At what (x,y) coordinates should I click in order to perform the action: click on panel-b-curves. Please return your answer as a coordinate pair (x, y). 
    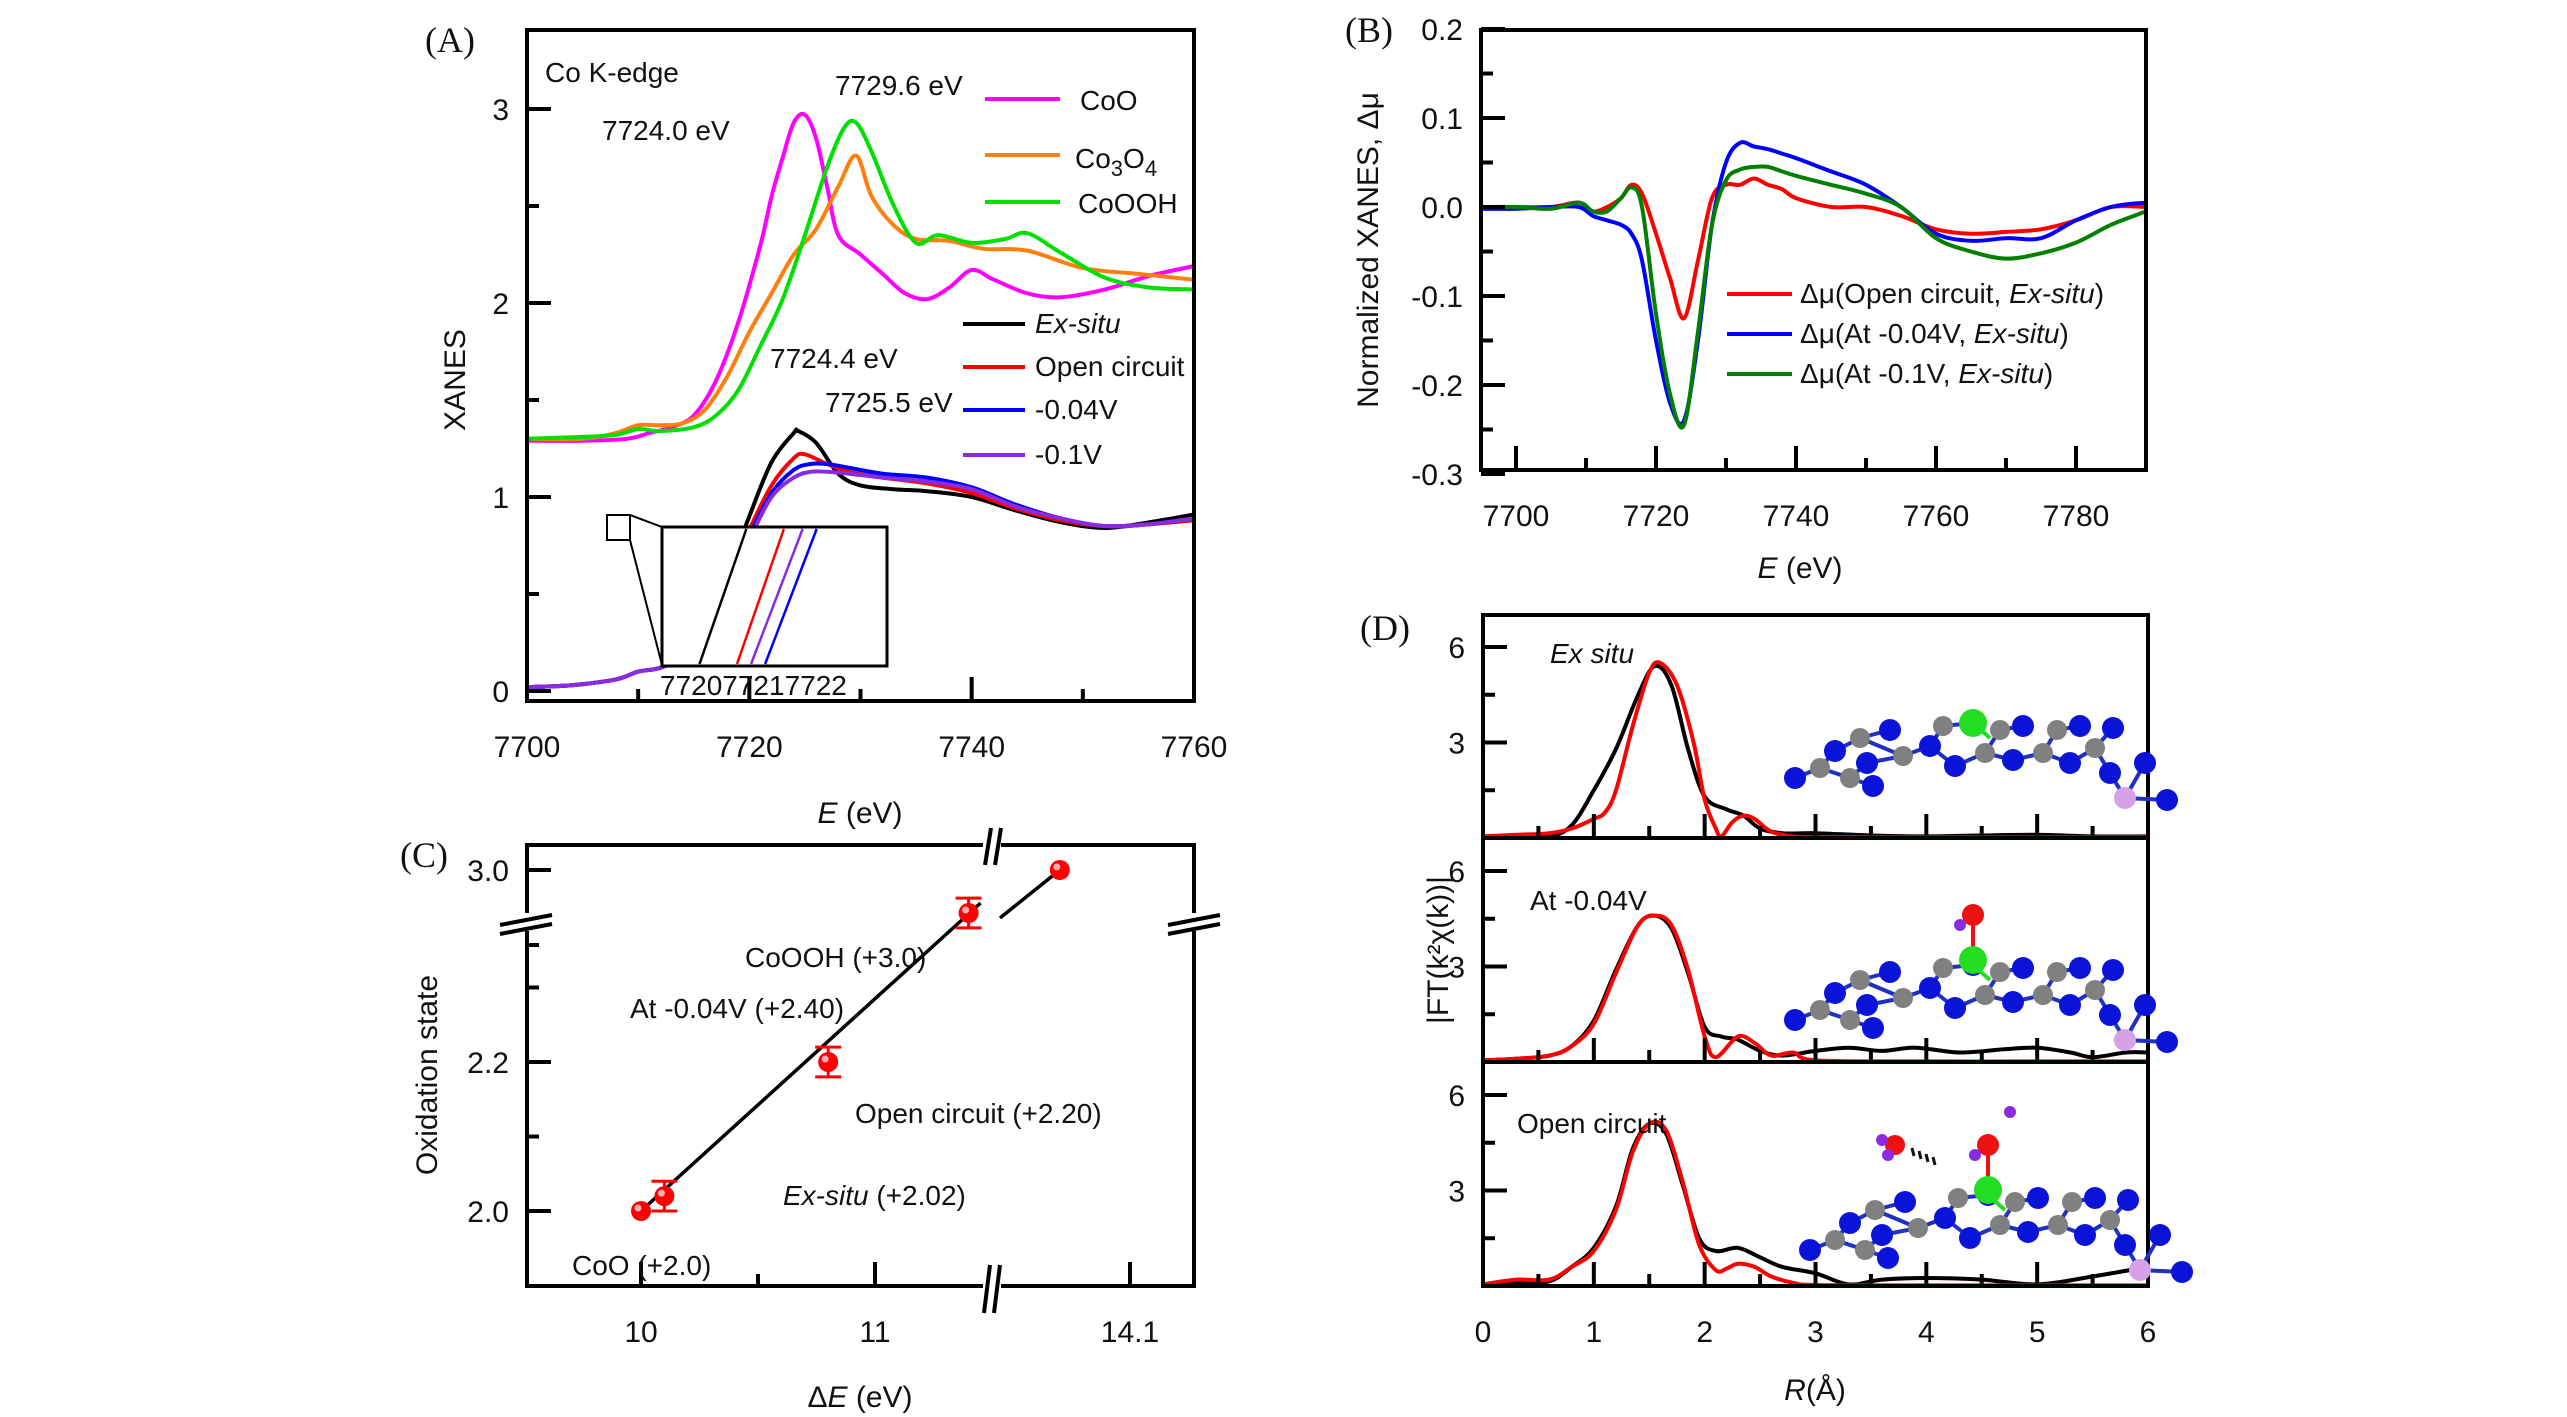
    Looking at the image, I should click on (1813, 285).